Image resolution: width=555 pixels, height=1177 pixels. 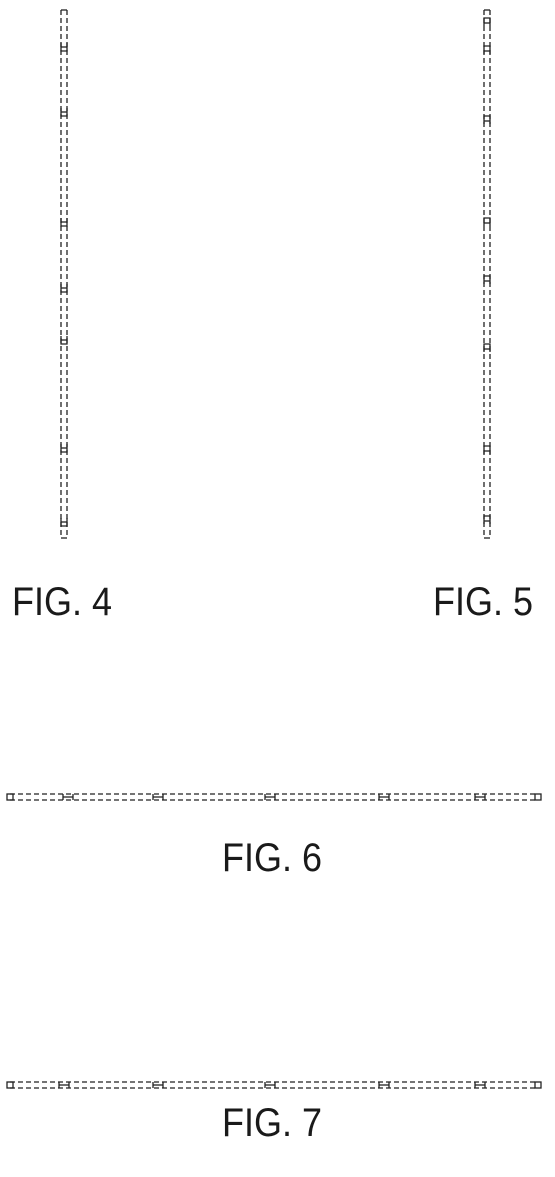 I want to click on fig-5-label: FIG. 5, so click(x=483, y=602).